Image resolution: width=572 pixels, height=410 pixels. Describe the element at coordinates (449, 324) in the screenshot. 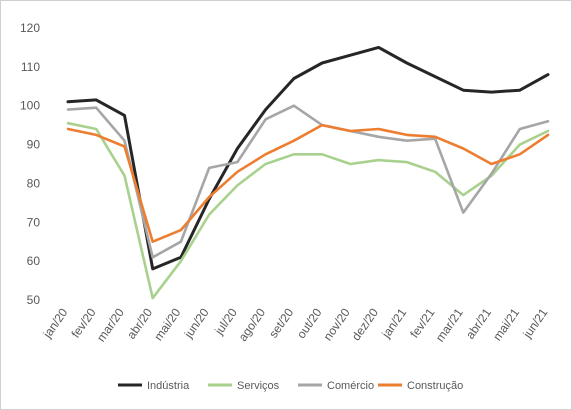

I see `x-tick-label: mar/21` at that location.